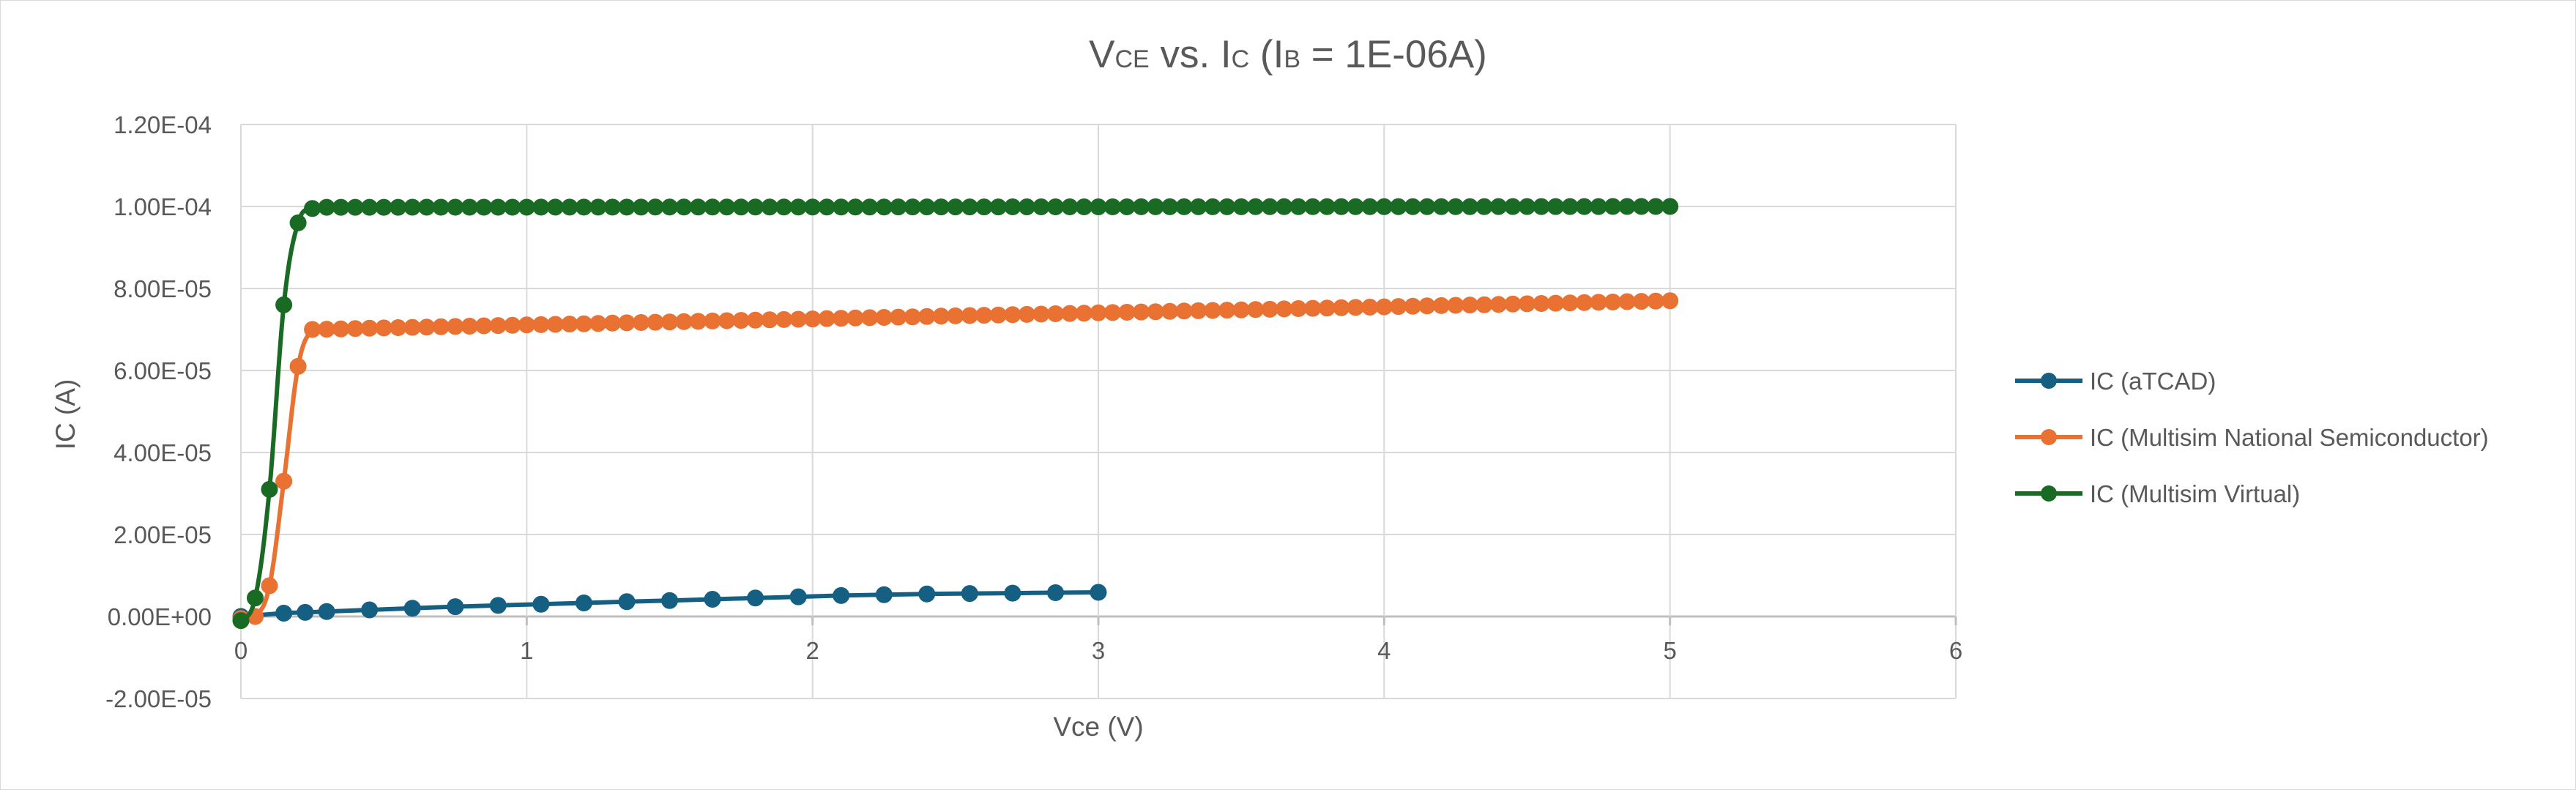  What do you see at coordinates (162, 534) in the screenshot?
I see `y-tick-label: 2.00E-05` at bounding box center [162, 534].